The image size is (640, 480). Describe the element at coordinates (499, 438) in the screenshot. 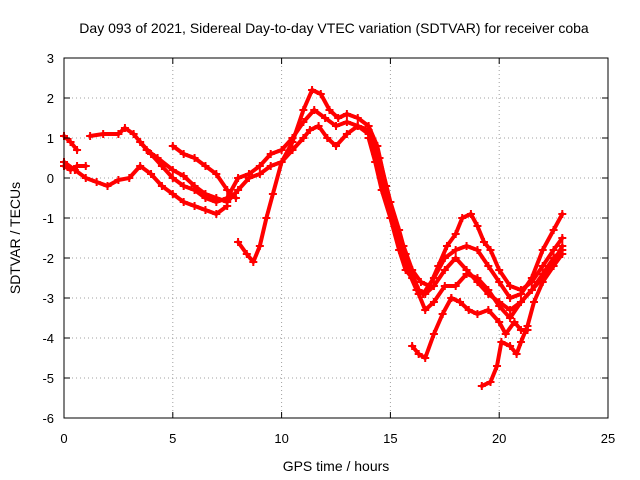

I see `x-tick-label: 20` at that location.